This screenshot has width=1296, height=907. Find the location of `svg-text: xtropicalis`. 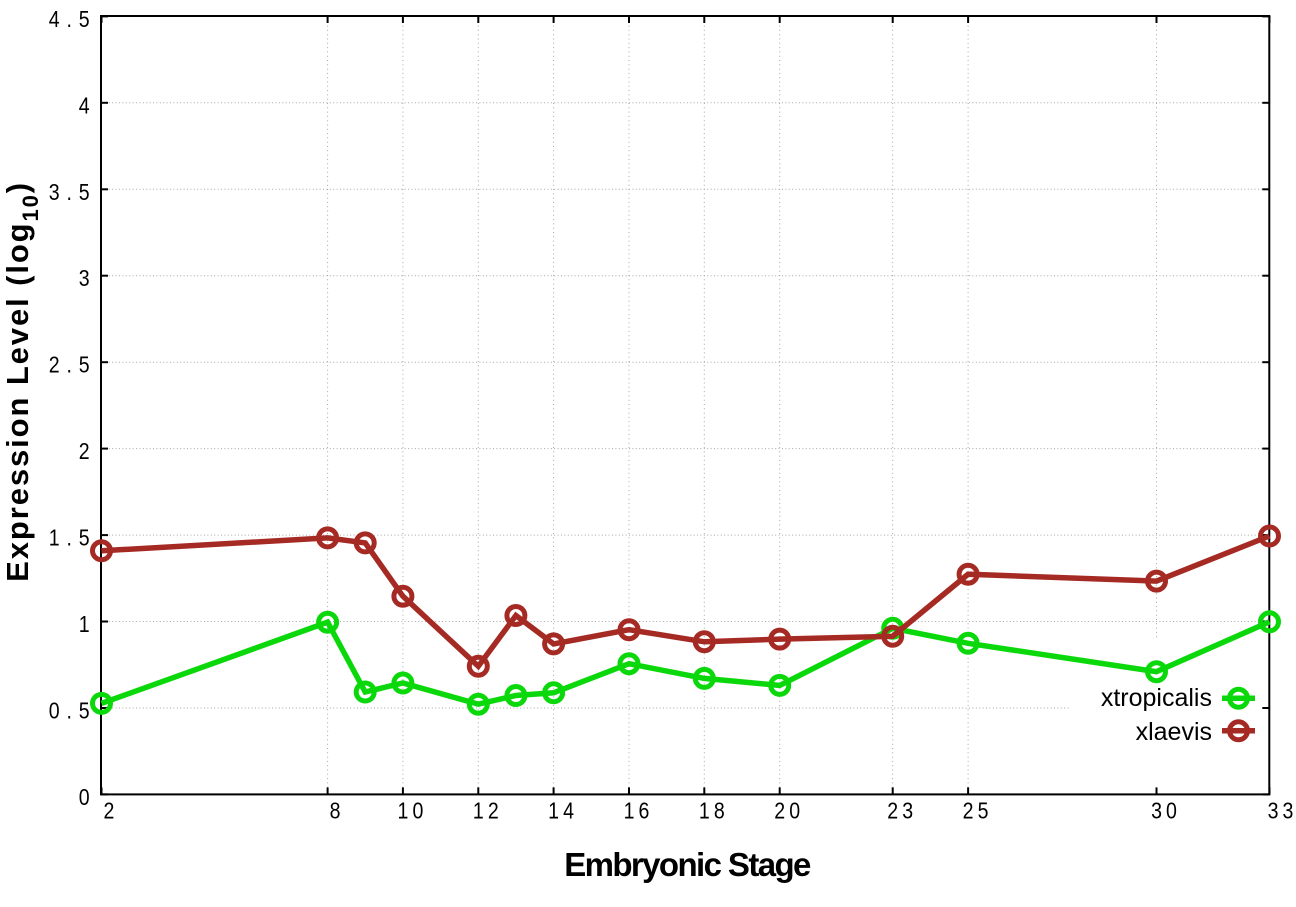

svg-text: xtropicalis is located at coordinates (1156, 698).